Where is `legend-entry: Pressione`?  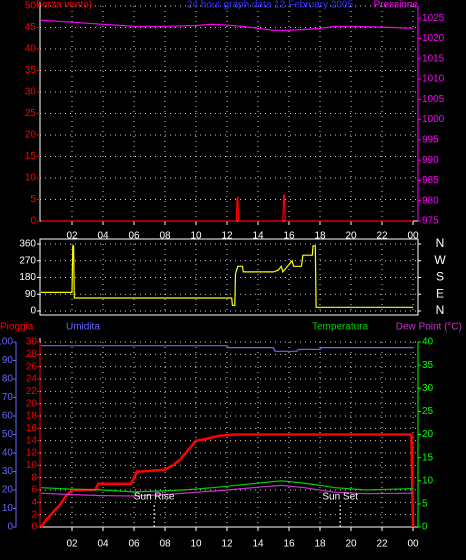 legend-entry: Pressione is located at coordinates (396, 5).